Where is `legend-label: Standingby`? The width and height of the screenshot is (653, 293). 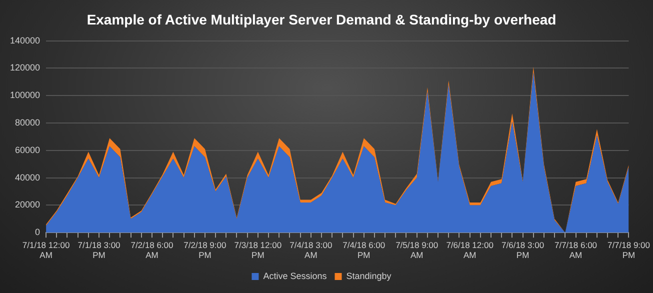 legend-label: Standingby is located at coordinates (369, 275).